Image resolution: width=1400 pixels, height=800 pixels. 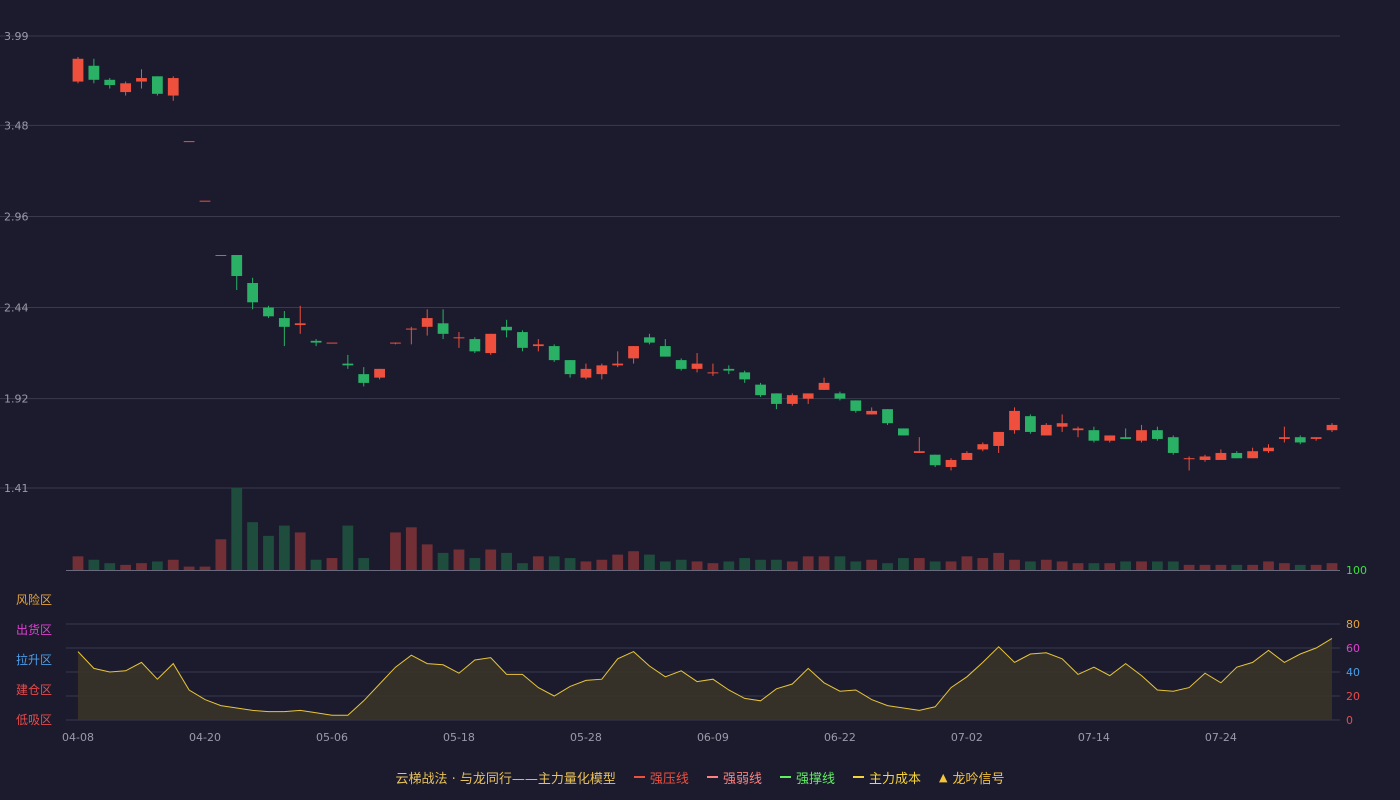 What do you see at coordinates (971, 777) in the screenshot?
I see `legend-item-dragon-signal: ▲ 龙吟信号` at bounding box center [971, 777].